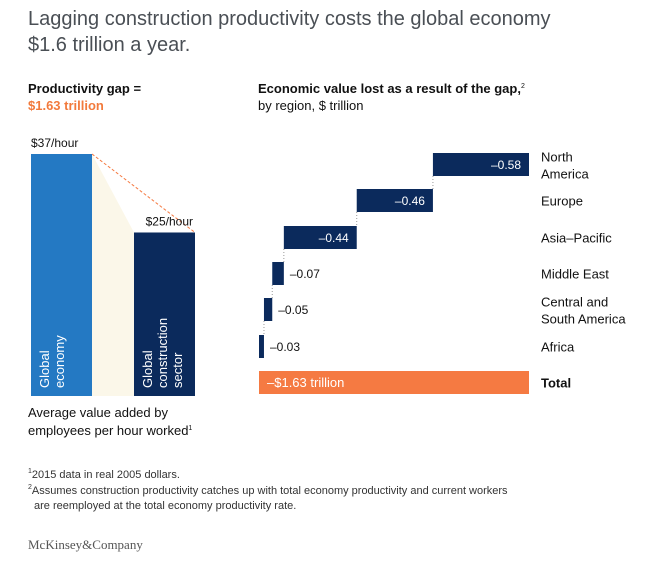  What do you see at coordinates (305, 274) in the screenshot?
I see `waterfall-value-middle-east: –0.07` at bounding box center [305, 274].